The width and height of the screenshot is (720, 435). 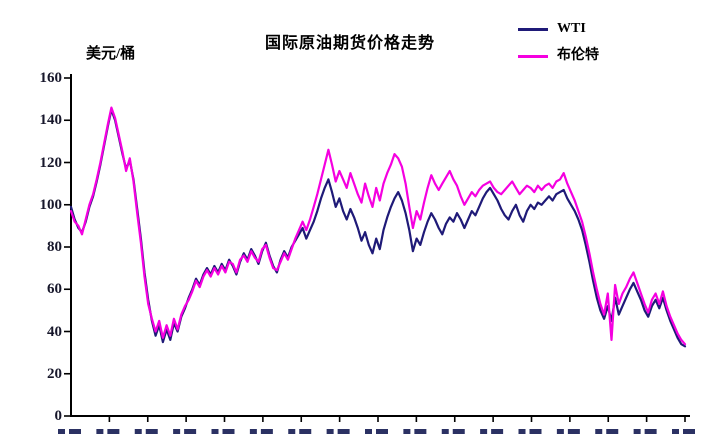 I want to click on y-axis-tick-label: 60, so click(x=54, y=289).